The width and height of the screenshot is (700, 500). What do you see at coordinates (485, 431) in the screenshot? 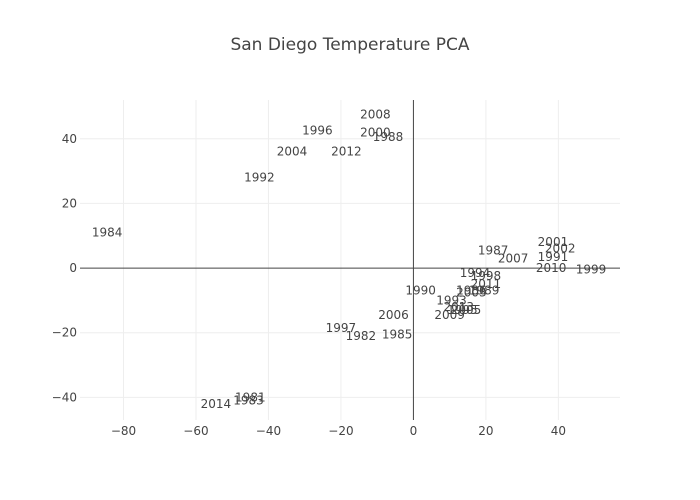
I see `x-tick-label: 20` at bounding box center [485, 431].